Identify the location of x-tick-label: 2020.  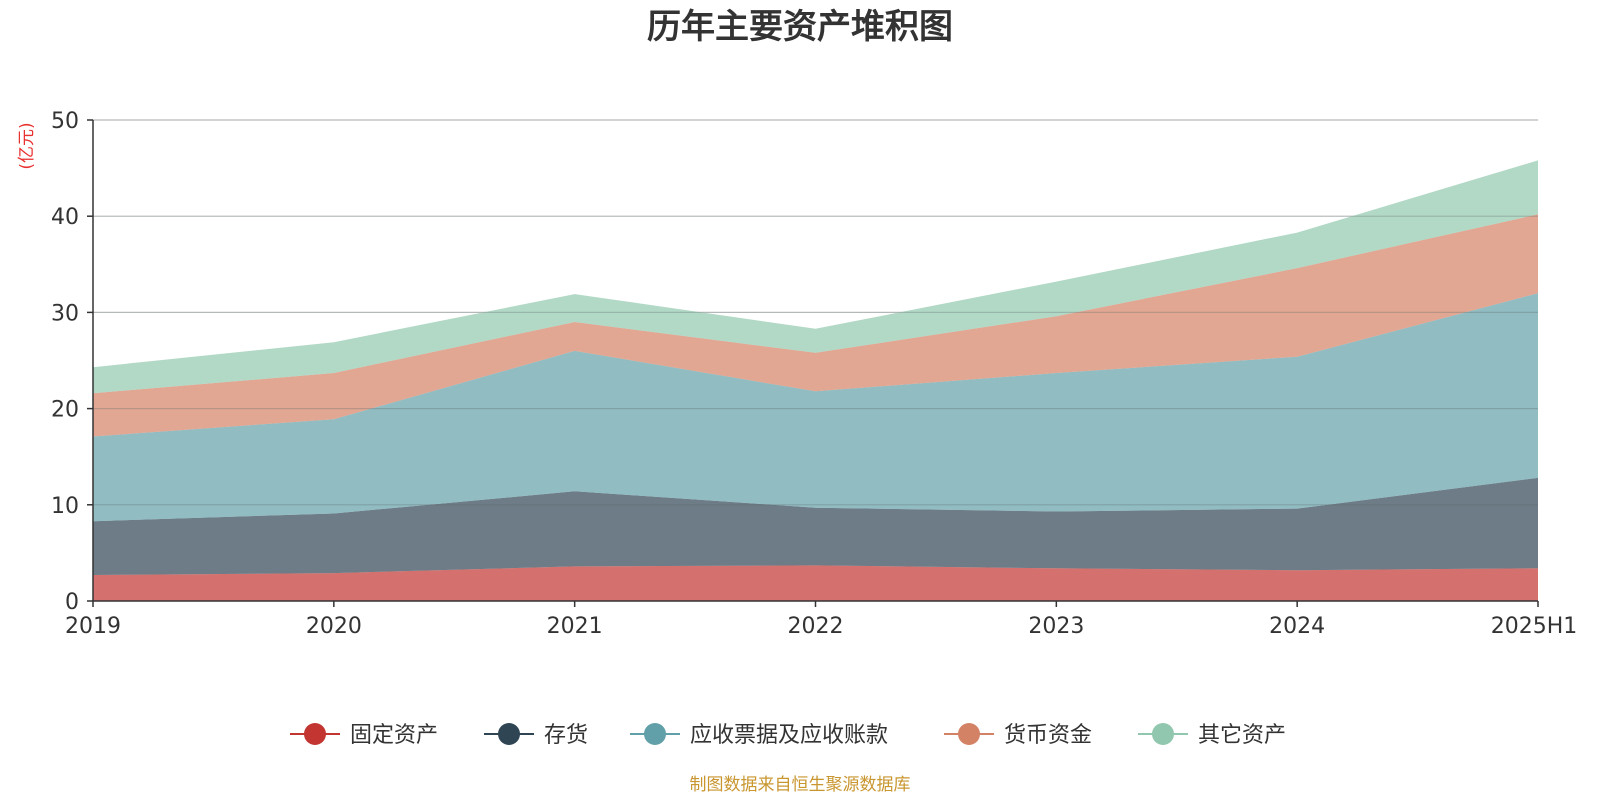
(334, 626).